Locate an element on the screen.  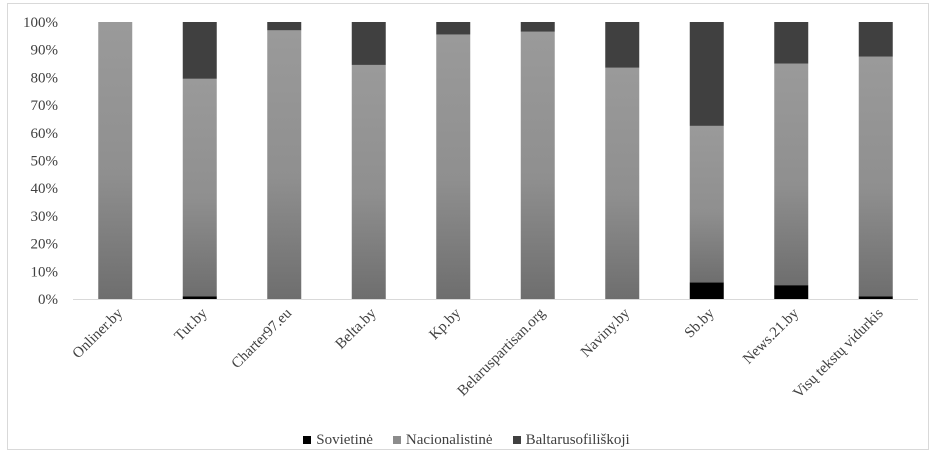
y-tick-label: 100% is located at coordinates (40, 23).